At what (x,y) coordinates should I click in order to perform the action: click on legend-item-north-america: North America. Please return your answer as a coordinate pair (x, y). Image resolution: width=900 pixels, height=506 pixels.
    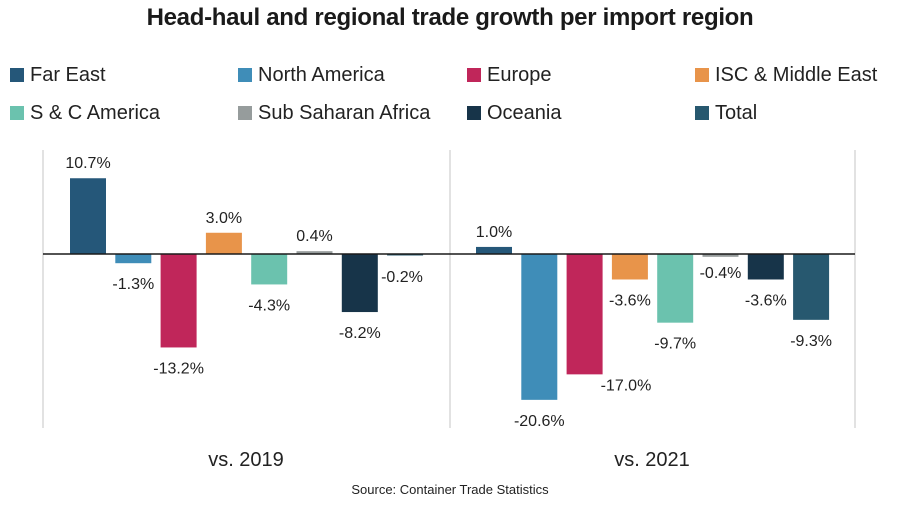
    Looking at the image, I should click on (311, 75).